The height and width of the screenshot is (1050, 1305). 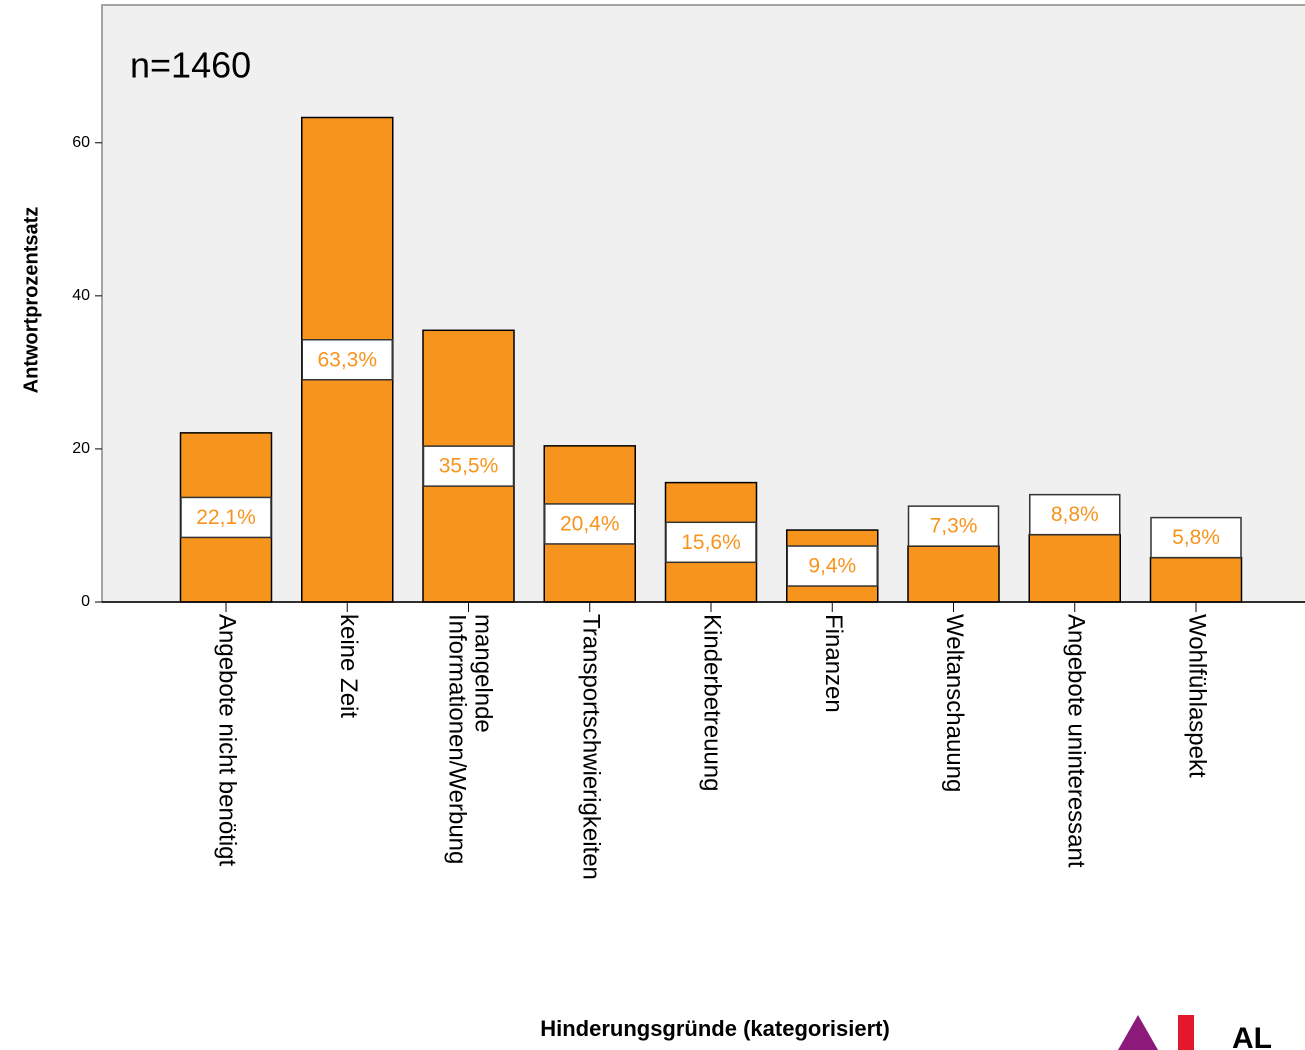 I want to click on x-tick-label: Angebote uninteressant, so click(x=1075, y=741).